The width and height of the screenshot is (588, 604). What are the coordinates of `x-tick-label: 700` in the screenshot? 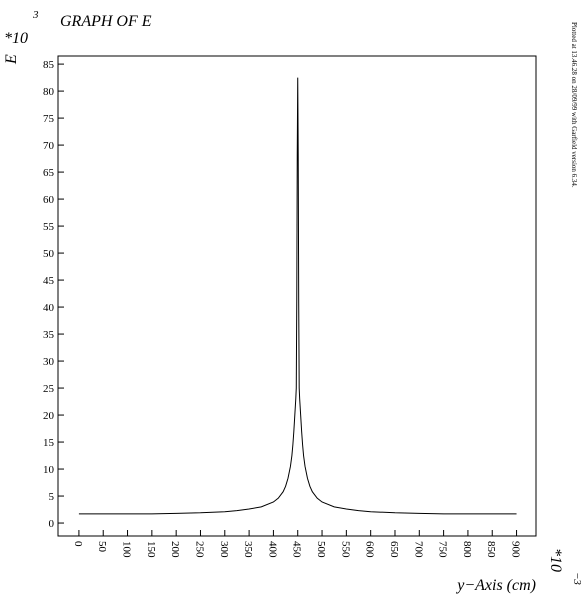 It's located at (418, 549).